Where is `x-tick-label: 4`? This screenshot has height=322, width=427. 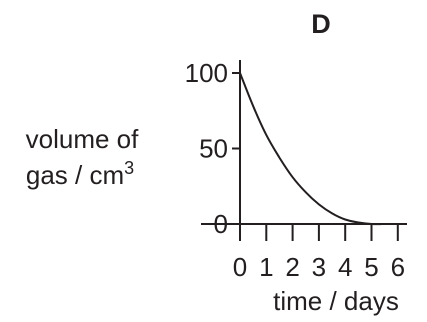 x-tick-label: 4 is located at coordinates (345, 267).